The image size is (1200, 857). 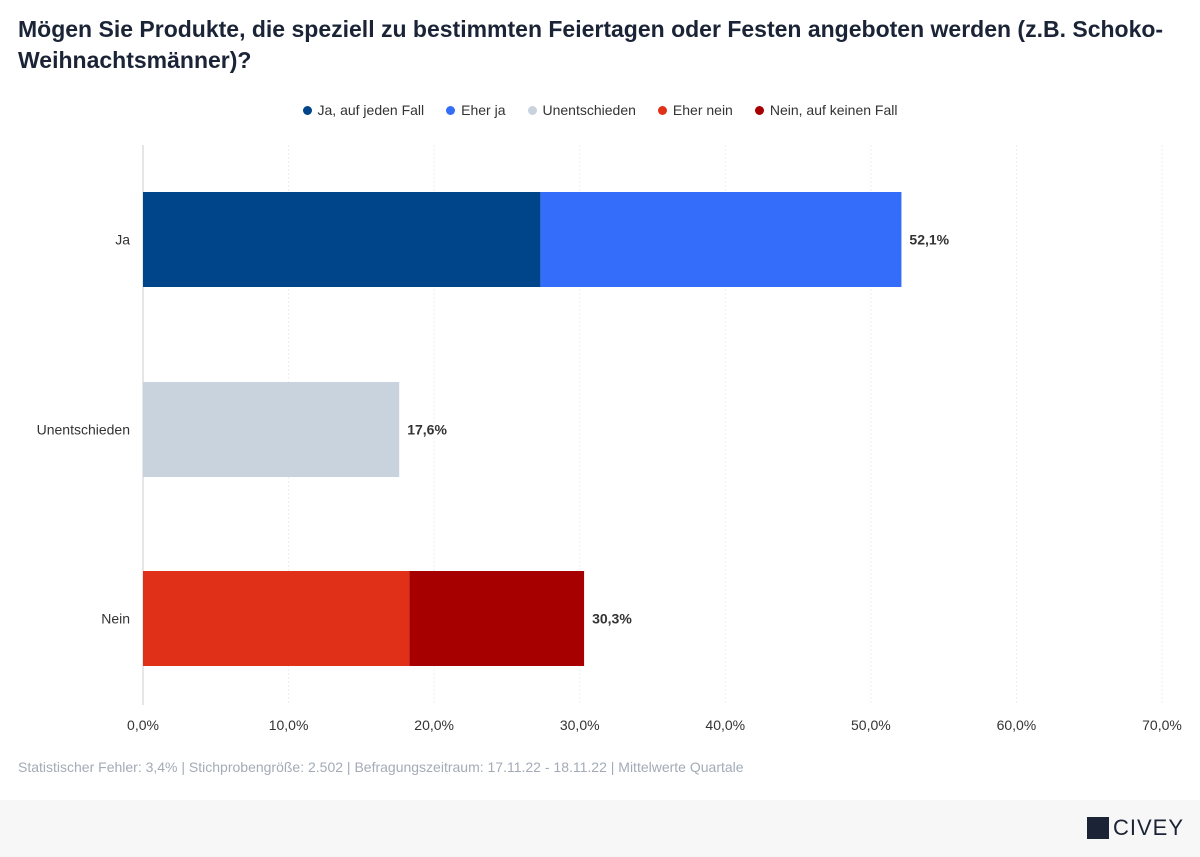 What do you see at coordinates (833, 110) in the screenshot?
I see `legend-label: Nein, auf keinen Fall` at bounding box center [833, 110].